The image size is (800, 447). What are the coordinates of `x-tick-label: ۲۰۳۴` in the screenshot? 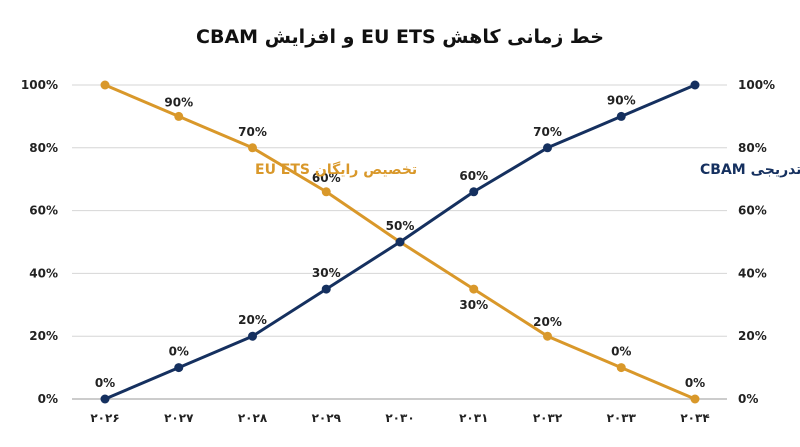 It's located at (694, 418).